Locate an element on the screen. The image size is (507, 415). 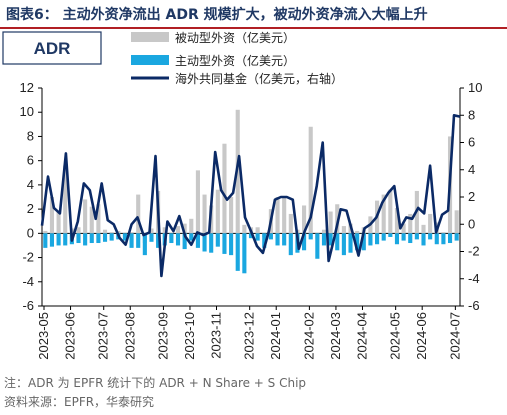
x-tick-label: 2023-06 is located at coordinates (70, 336).